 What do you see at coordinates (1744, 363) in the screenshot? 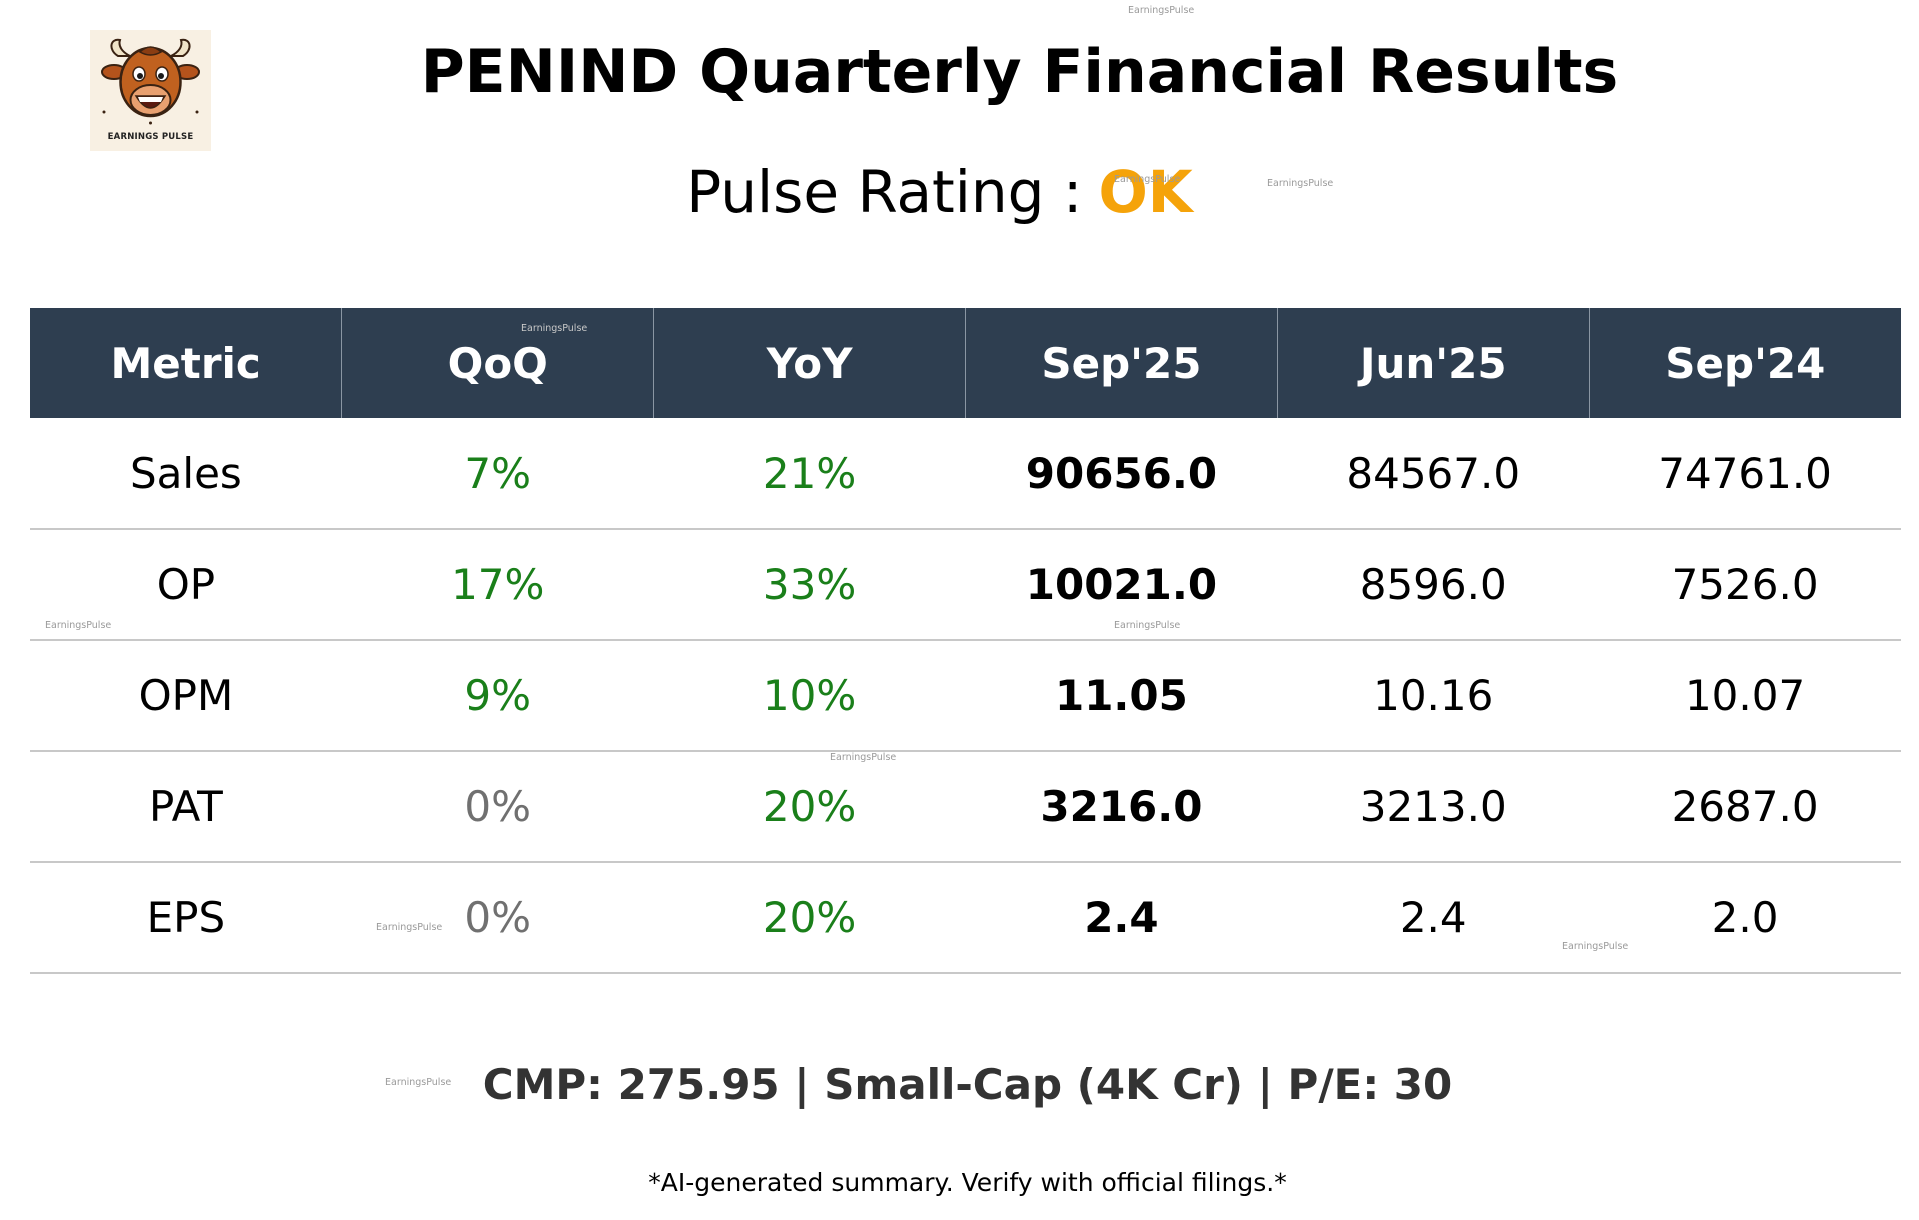
I see `header-sep24: Sep'24` at bounding box center [1744, 363].